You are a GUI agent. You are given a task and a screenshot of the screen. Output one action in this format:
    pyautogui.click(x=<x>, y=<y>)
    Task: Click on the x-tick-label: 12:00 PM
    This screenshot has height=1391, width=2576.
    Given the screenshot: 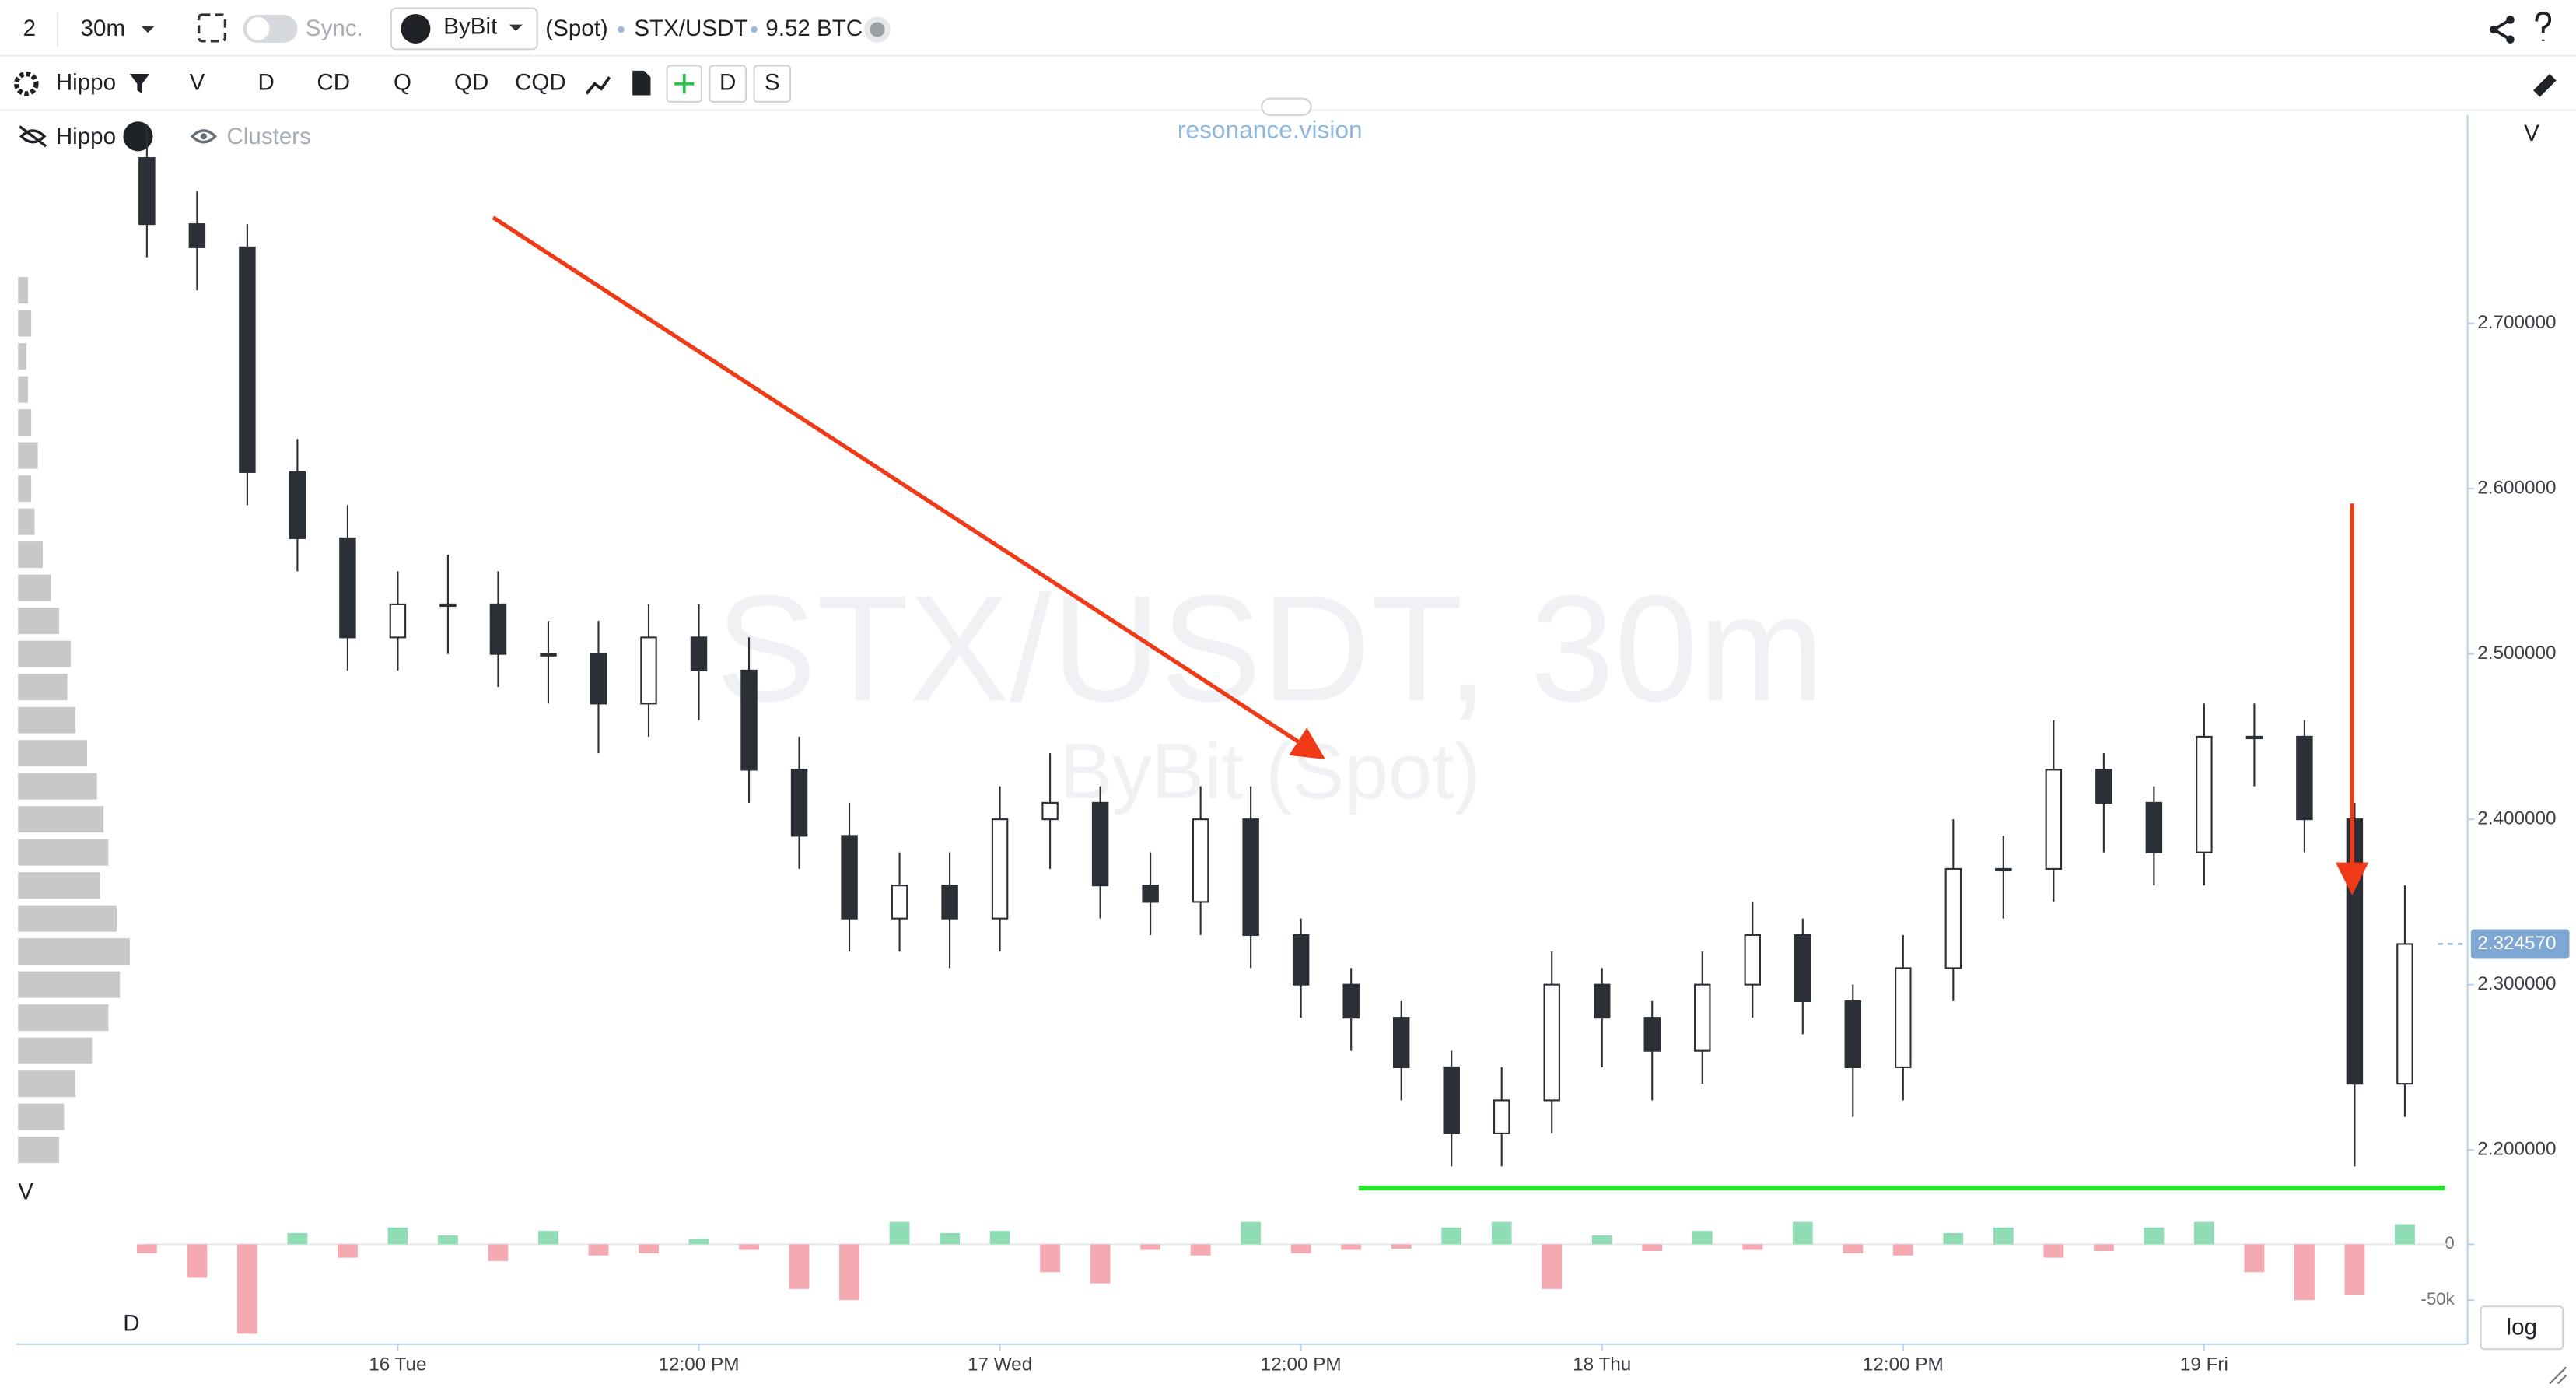 What is the action you would take?
    pyautogui.click(x=1904, y=1364)
    